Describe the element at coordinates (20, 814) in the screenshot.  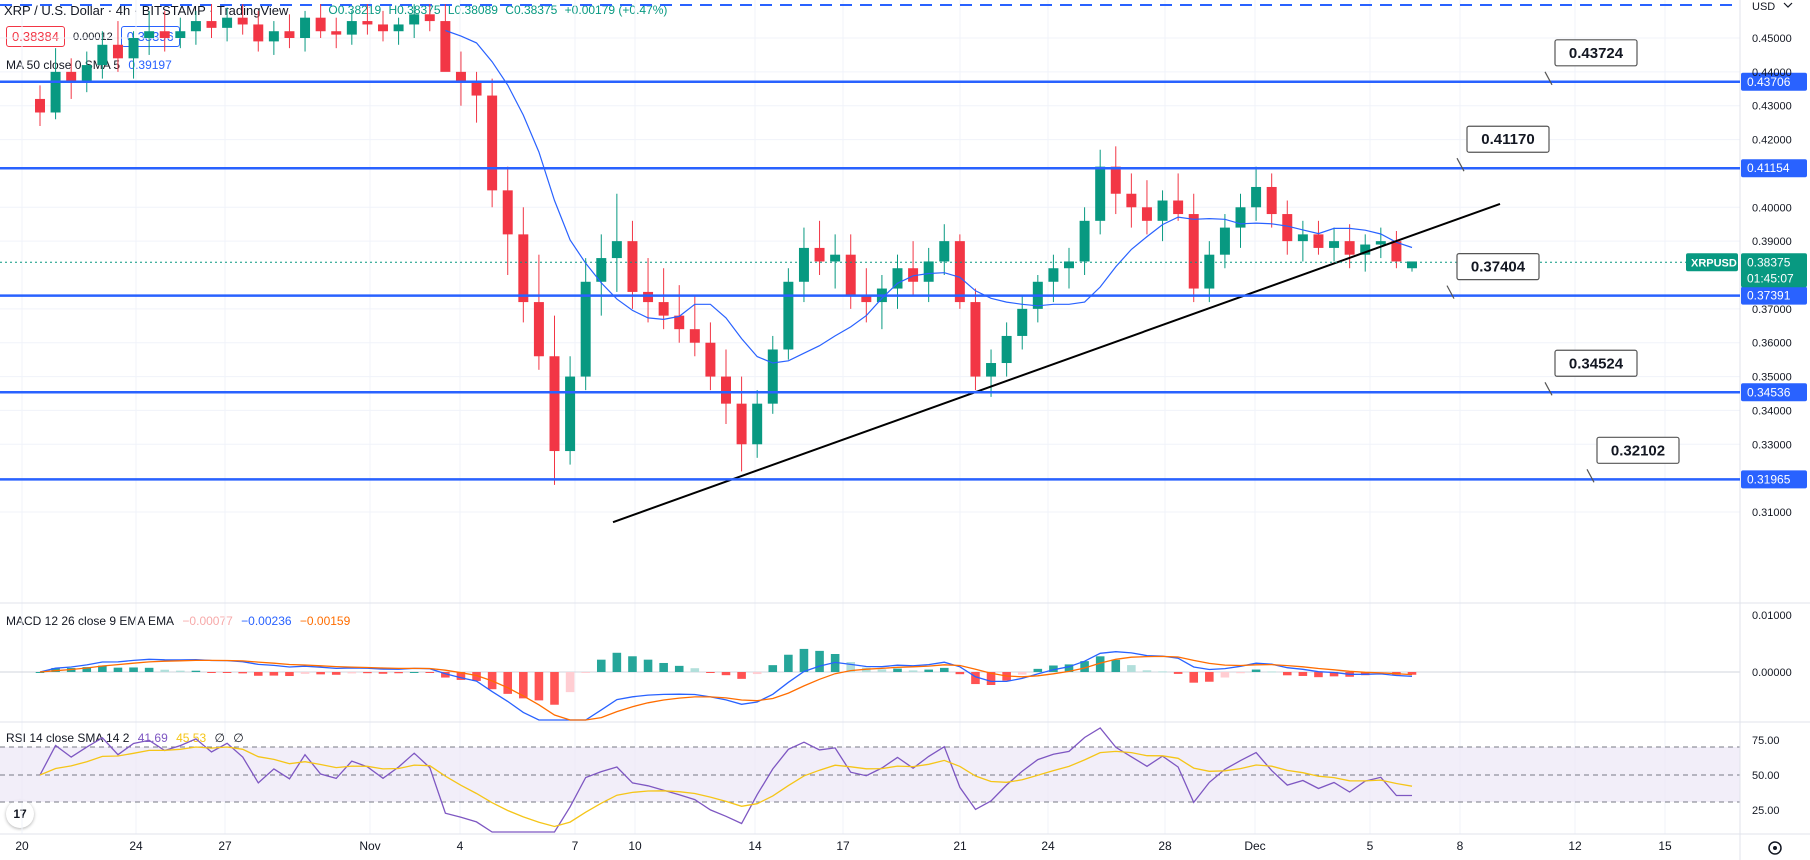
I see `tradingview-logo-icon: 17` at that location.